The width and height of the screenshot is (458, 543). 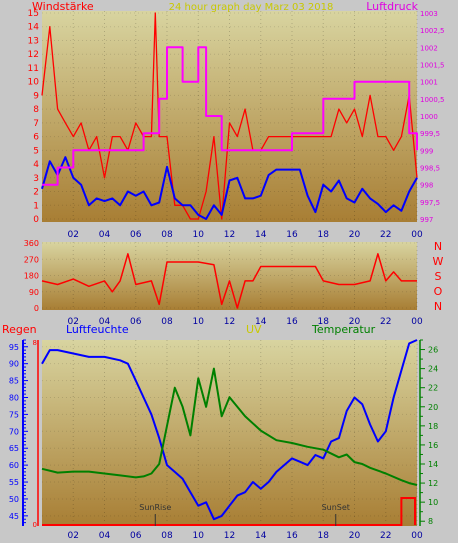 I want to click on sun-markers: SunRise SunSet, so click(x=244, y=514).